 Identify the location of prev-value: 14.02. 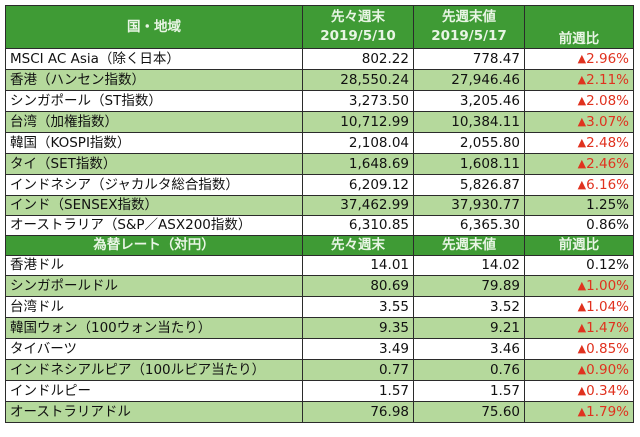
(469, 265).